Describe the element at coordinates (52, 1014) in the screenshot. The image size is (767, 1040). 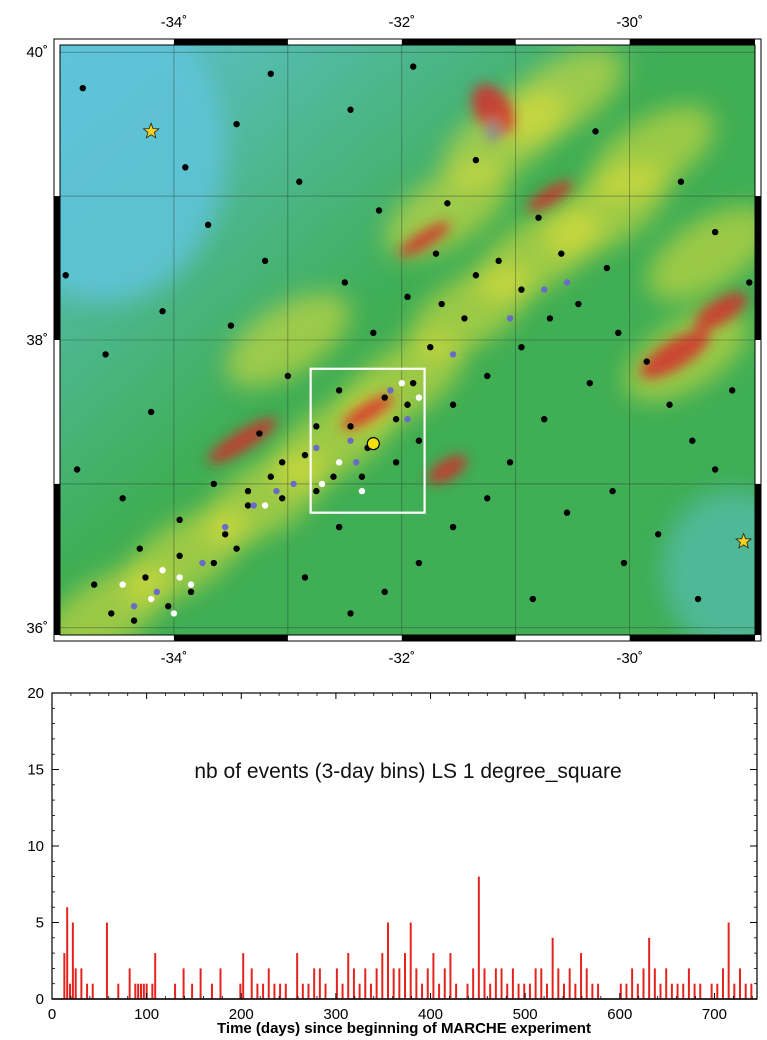
I see `histogram-x-tick-label: 0` at that location.